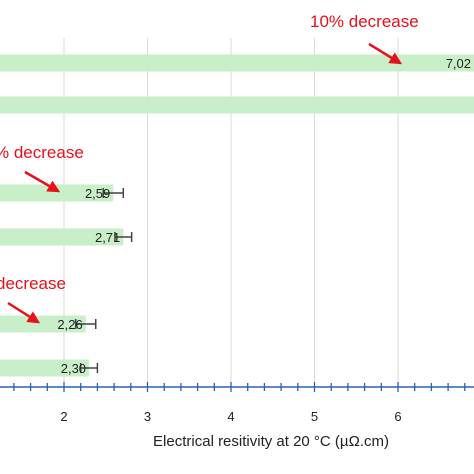  What do you see at coordinates (33, 283) in the screenshot?
I see `annotation-text-3: decrease` at bounding box center [33, 283].